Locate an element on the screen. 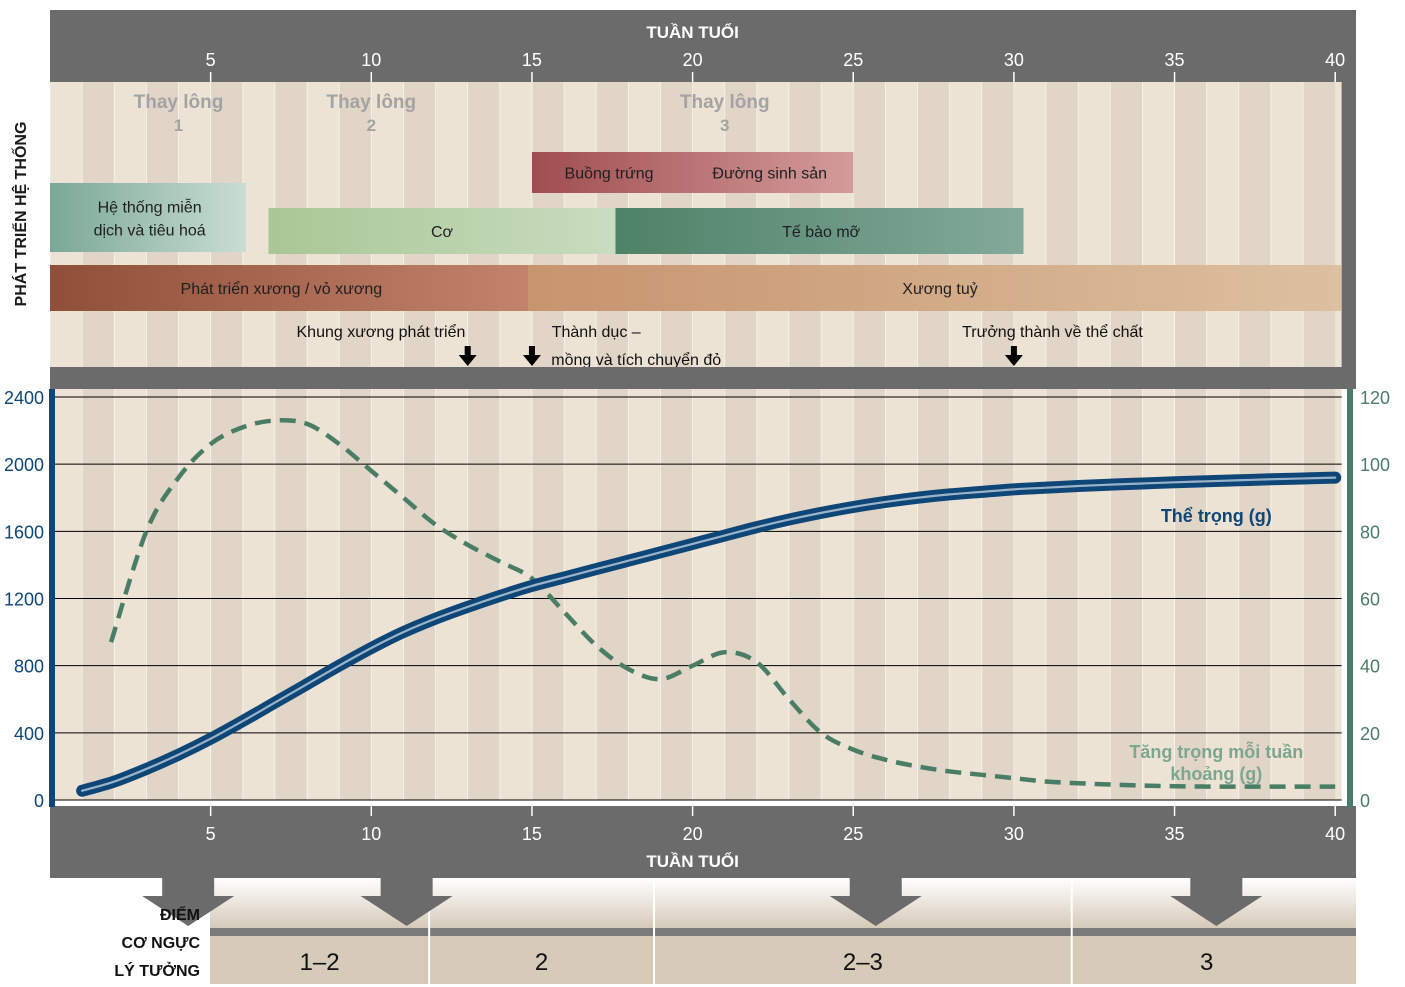  top-tick-label: 25 is located at coordinates (853, 60).